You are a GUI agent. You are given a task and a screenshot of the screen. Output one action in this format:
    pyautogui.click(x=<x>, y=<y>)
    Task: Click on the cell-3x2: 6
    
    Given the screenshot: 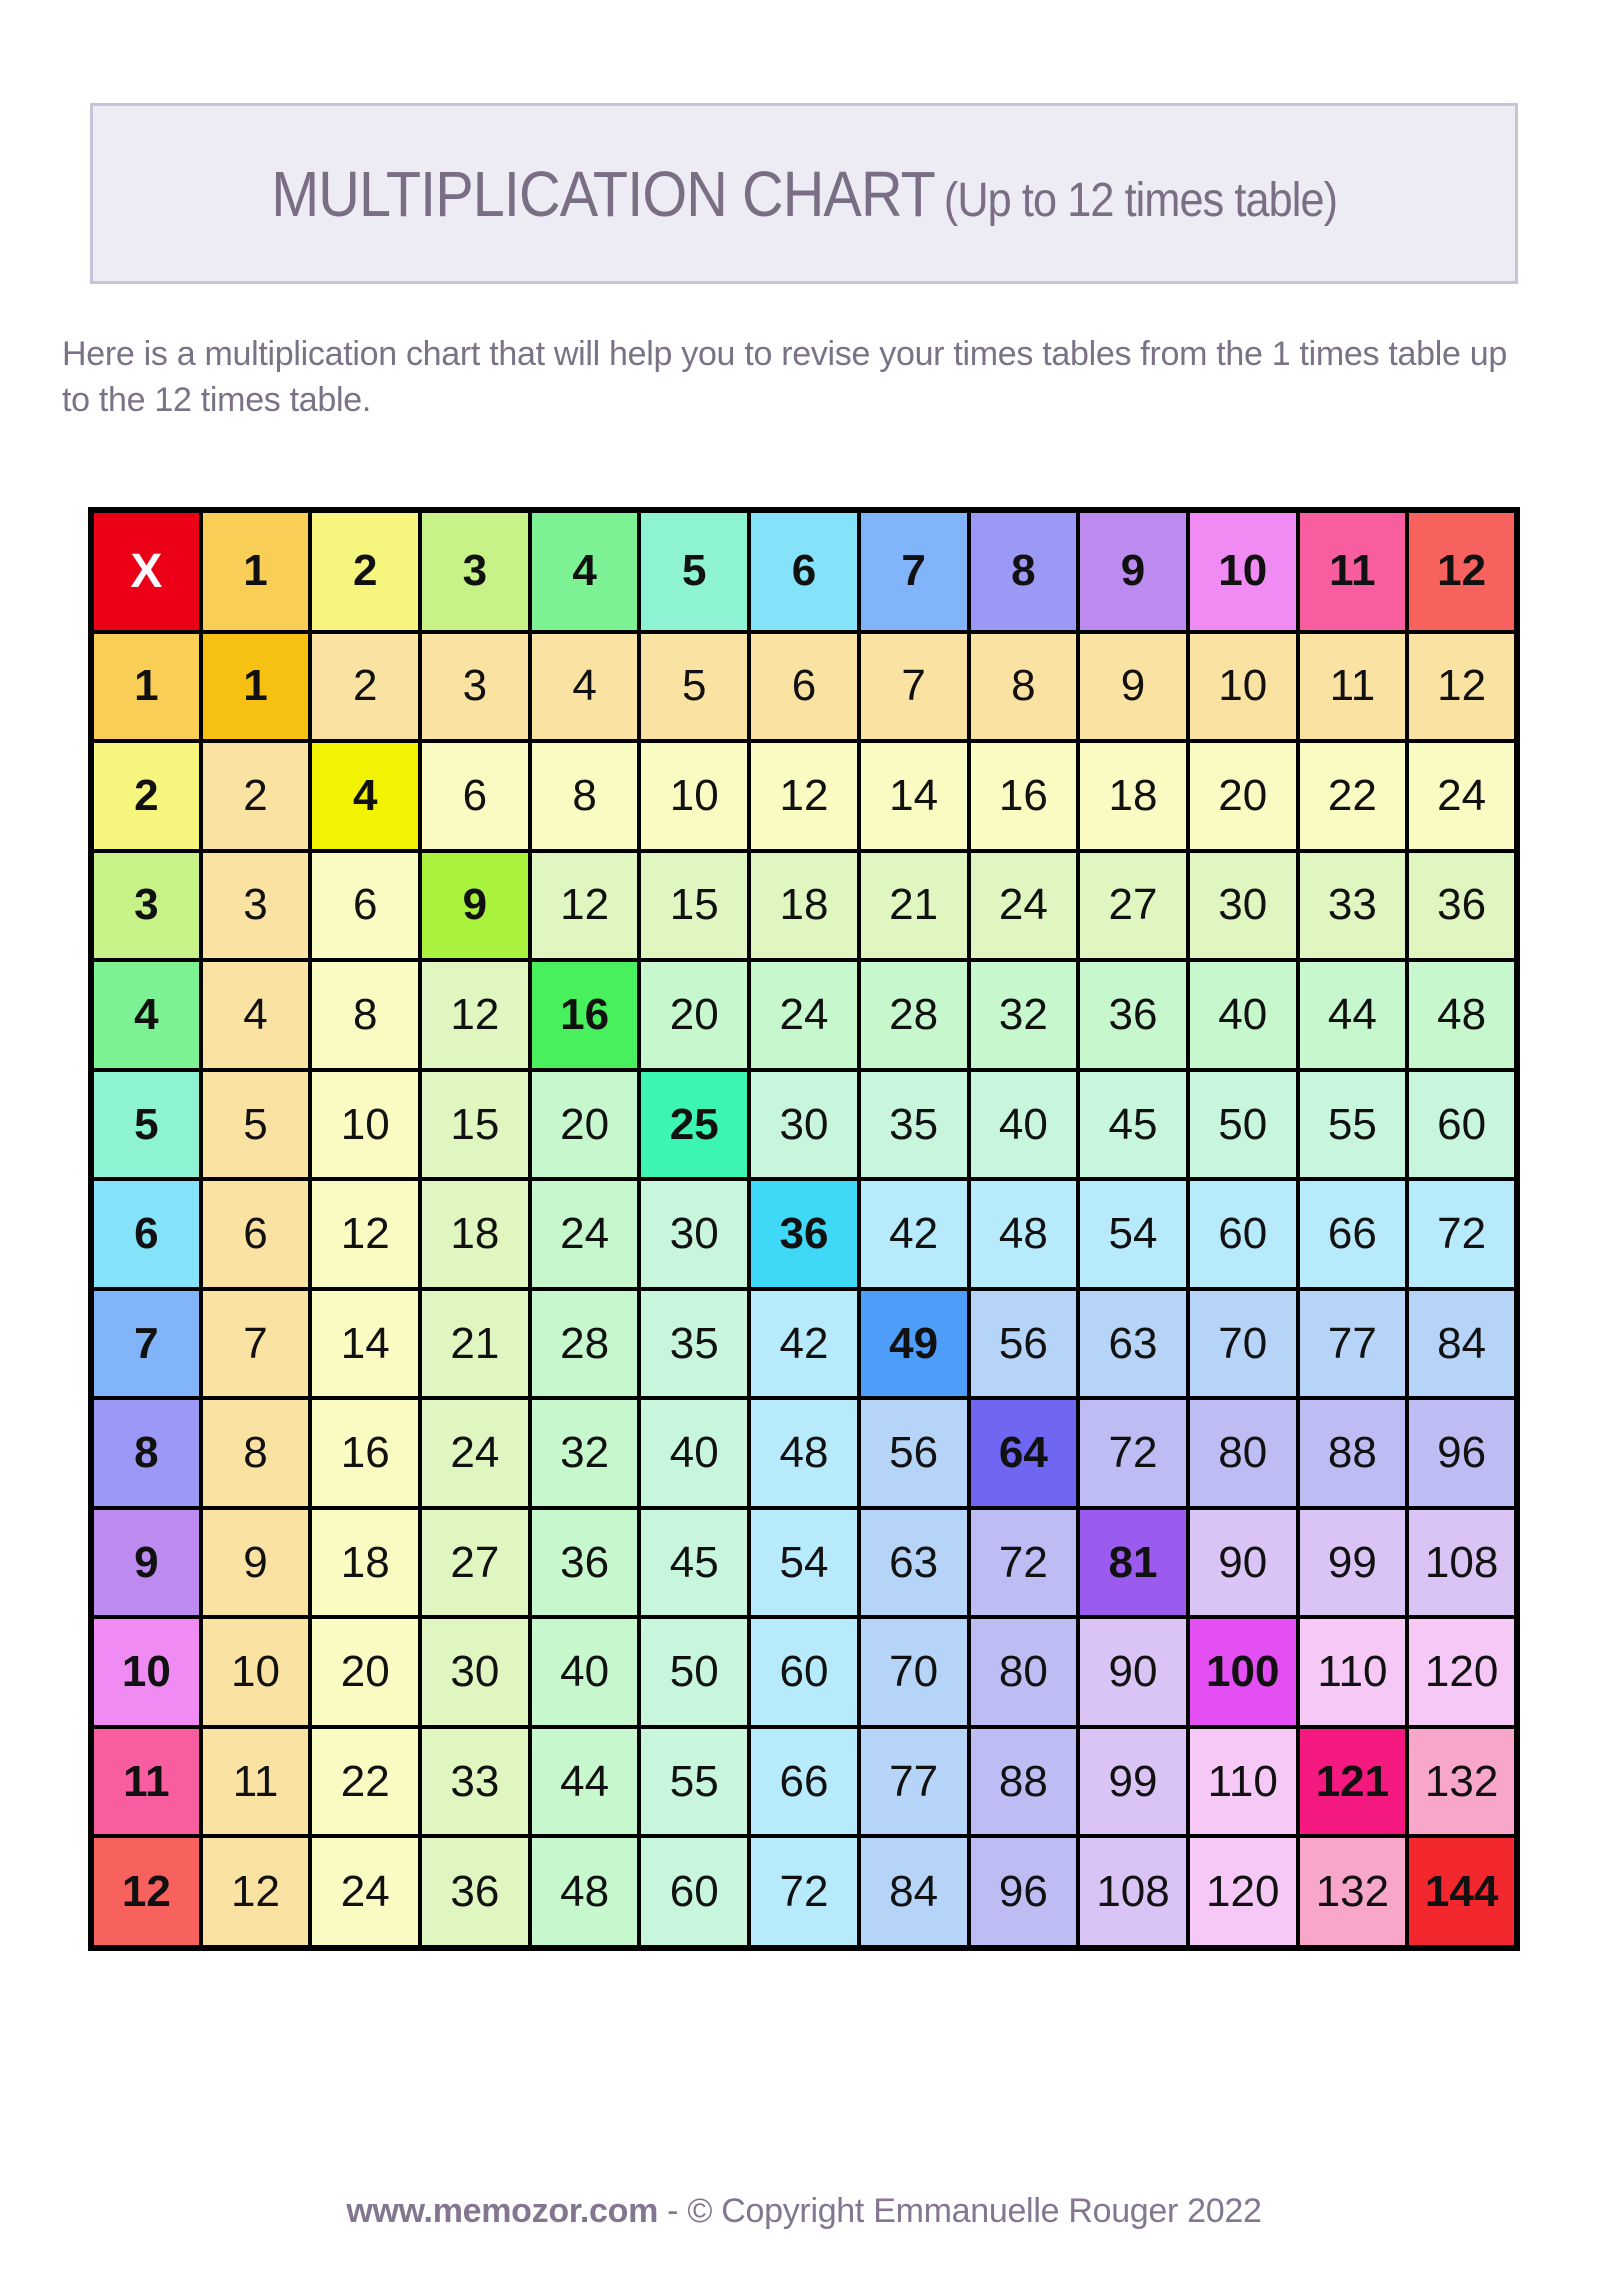 What is the action you would take?
    pyautogui.click(x=365, y=905)
    